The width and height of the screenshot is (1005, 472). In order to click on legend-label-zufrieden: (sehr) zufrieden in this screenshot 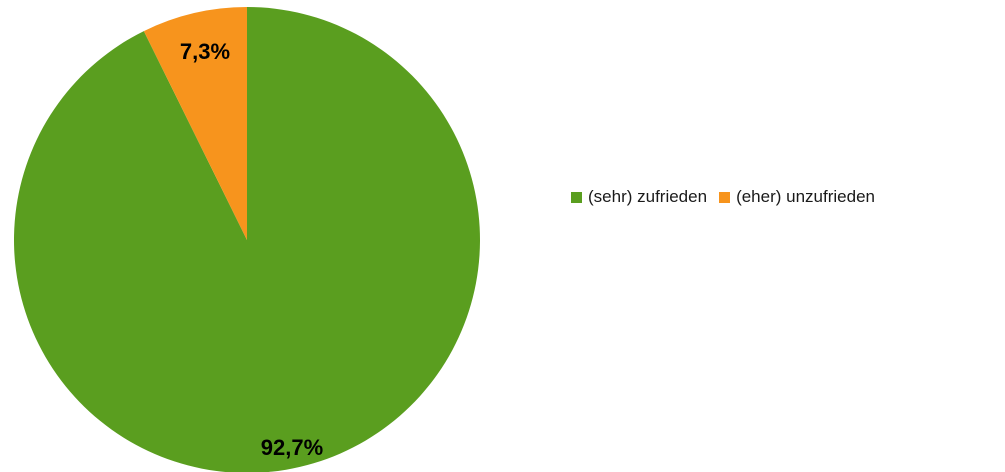, I will do `click(648, 196)`.